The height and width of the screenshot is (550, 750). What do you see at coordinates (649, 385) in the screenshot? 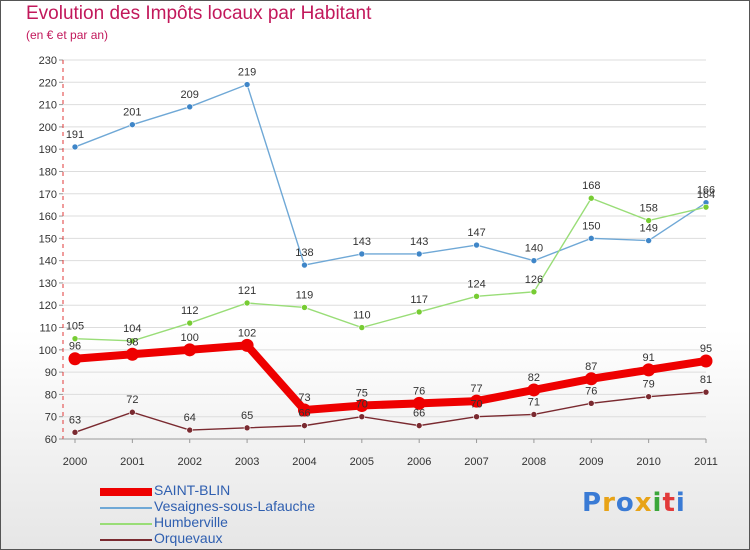
I see `data-label-orquevaux: 79` at bounding box center [649, 385].